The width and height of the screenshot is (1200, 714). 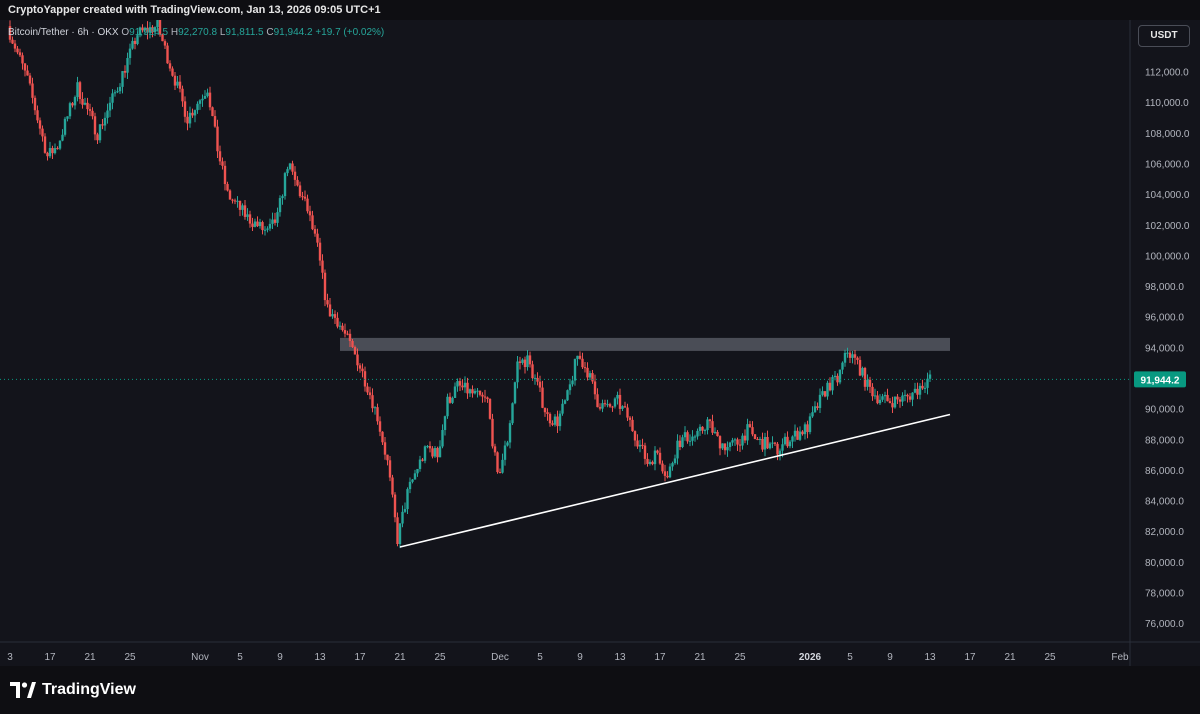 What do you see at coordinates (63, 32) in the screenshot?
I see `legend-symbol: Bitcoin/Tether · 6h · OKX` at bounding box center [63, 32].